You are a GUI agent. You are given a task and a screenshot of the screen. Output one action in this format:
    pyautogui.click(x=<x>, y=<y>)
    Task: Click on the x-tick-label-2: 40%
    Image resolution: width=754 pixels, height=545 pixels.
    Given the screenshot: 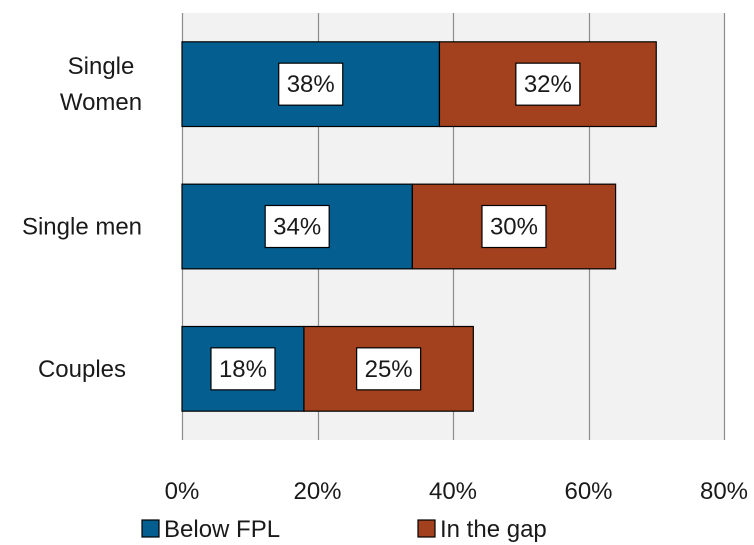 What is the action you would take?
    pyautogui.click(x=453, y=491)
    